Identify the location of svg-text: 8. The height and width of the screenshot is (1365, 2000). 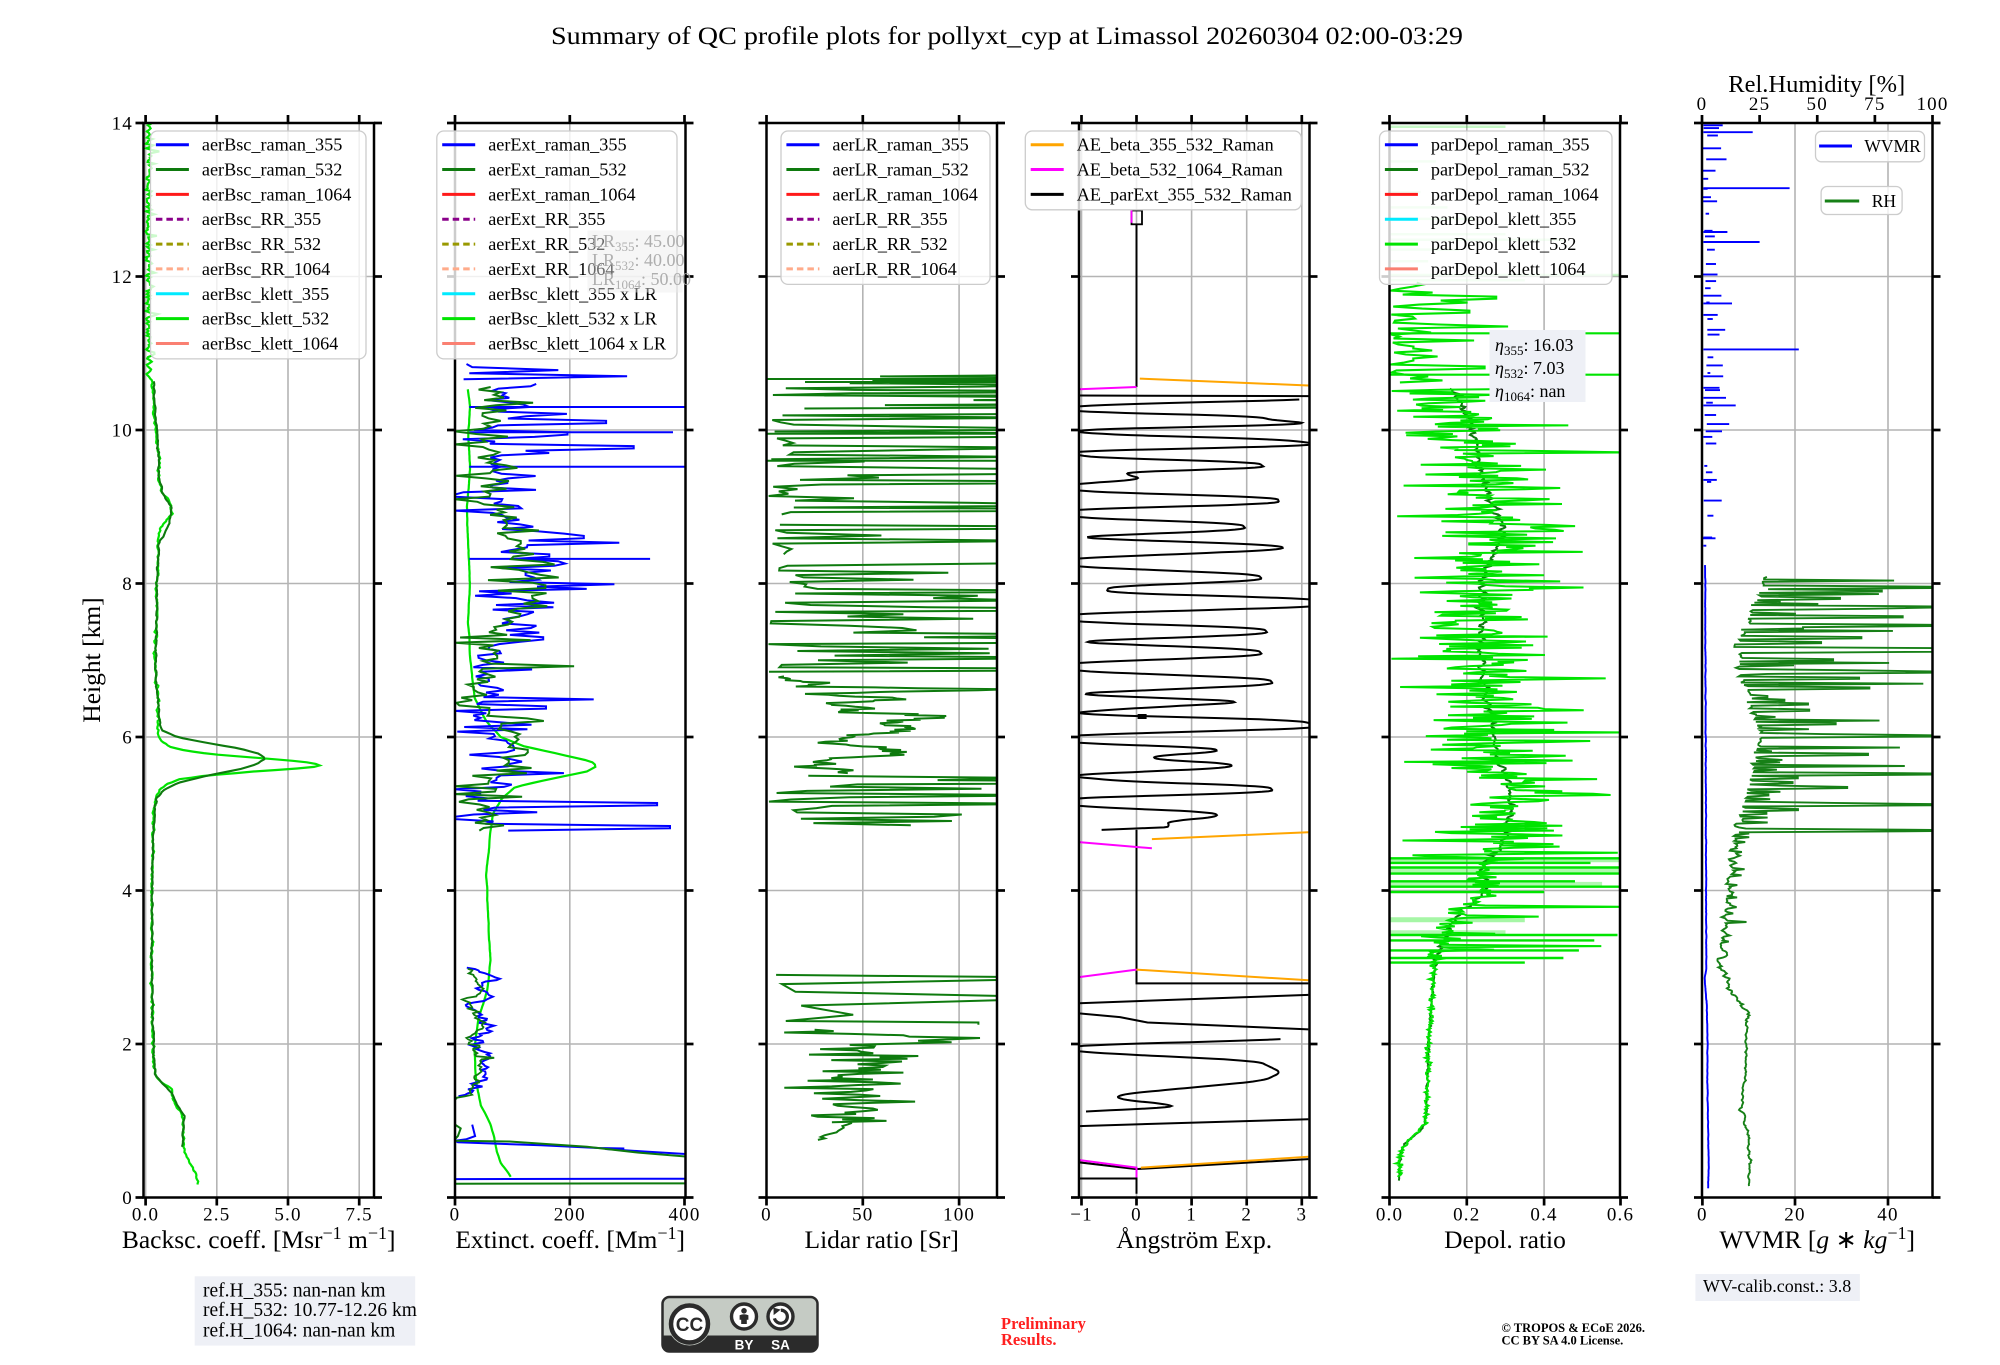
(127, 584).